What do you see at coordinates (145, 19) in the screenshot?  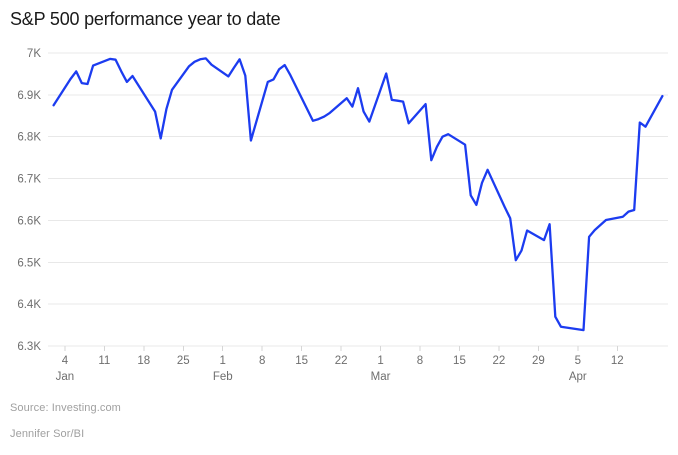 I see `page-title: S&P 500 performance year to date` at bounding box center [145, 19].